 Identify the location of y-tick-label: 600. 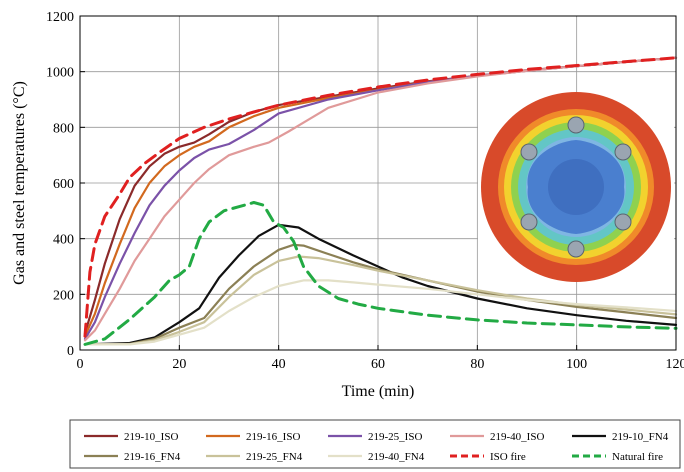
(63, 184).